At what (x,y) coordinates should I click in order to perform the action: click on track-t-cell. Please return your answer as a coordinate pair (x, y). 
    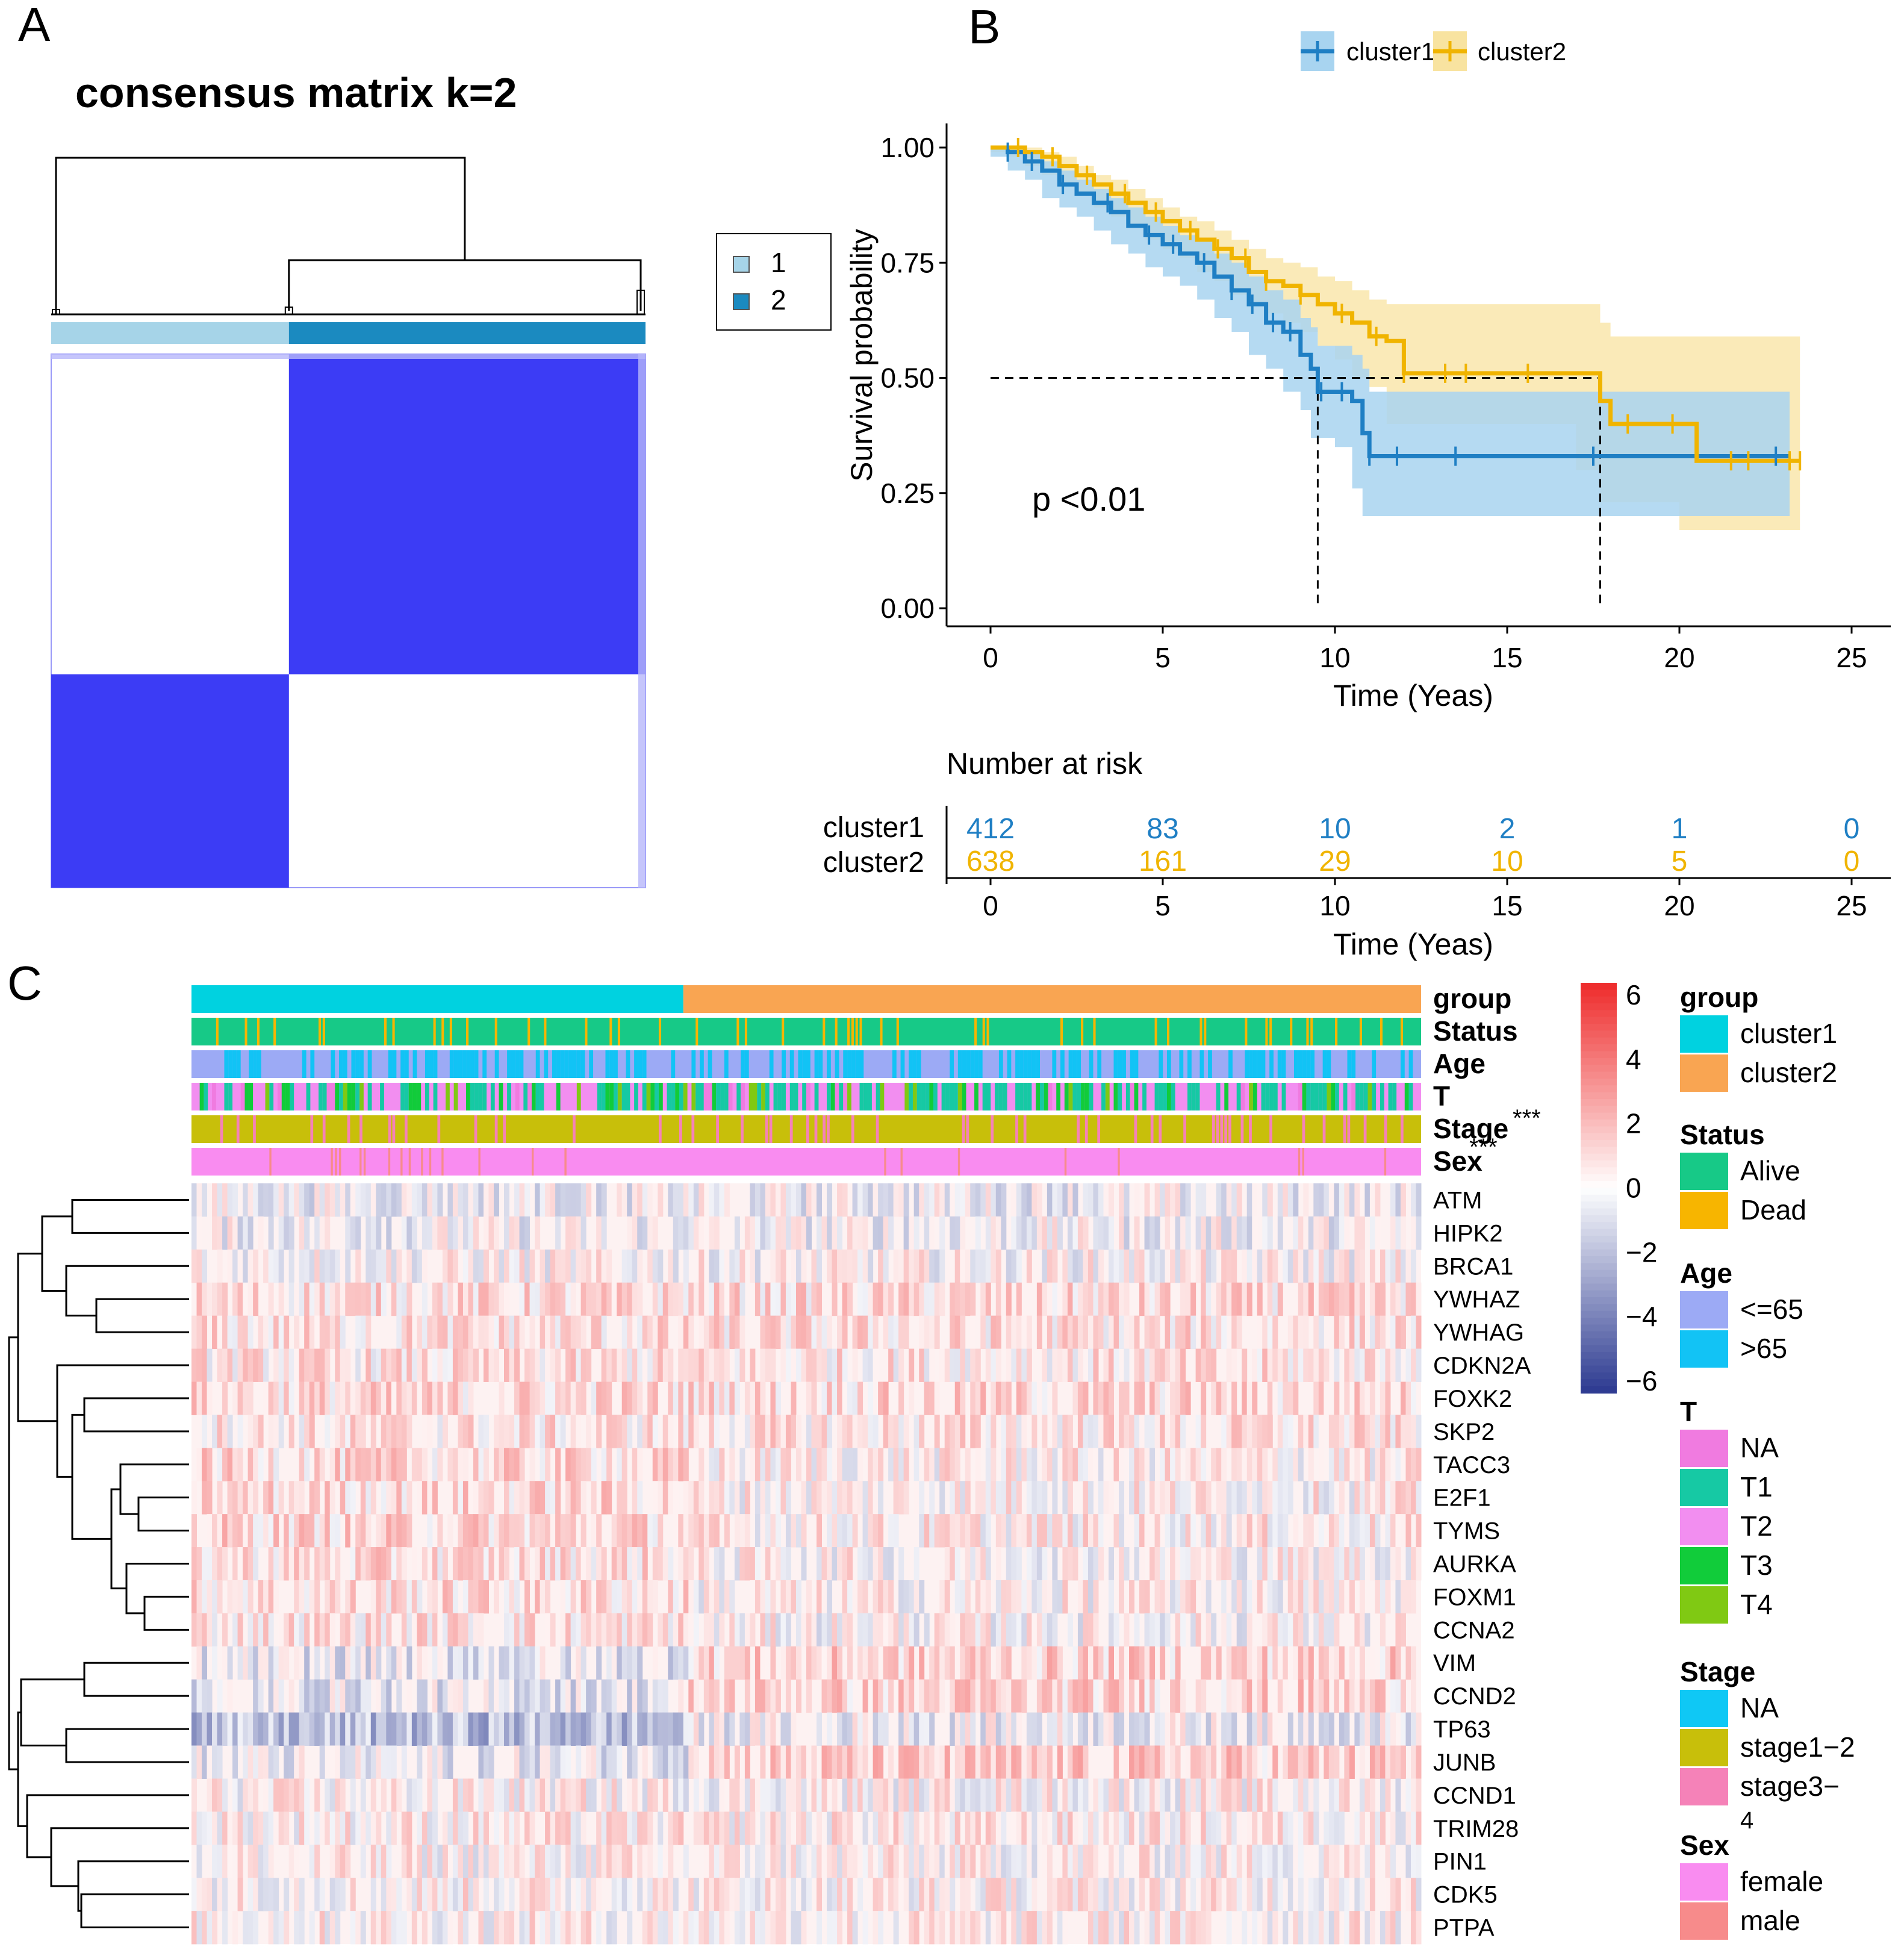
    Looking at the image, I should click on (1325, 1096).